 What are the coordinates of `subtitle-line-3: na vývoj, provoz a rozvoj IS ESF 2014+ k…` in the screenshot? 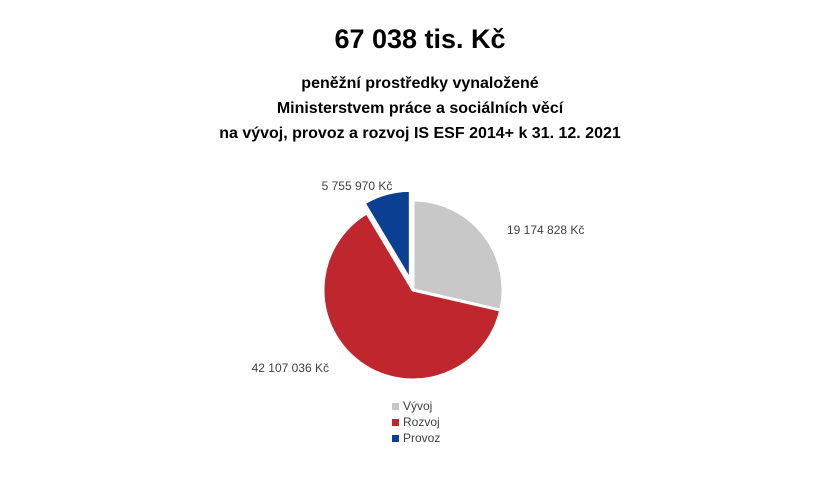 It's located at (420, 133).